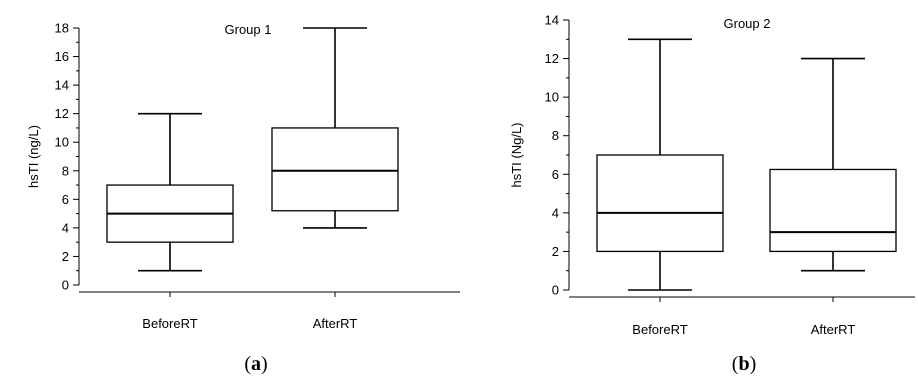  I want to click on y-axis-label: hsTI (Ng/L), so click(516, 154).